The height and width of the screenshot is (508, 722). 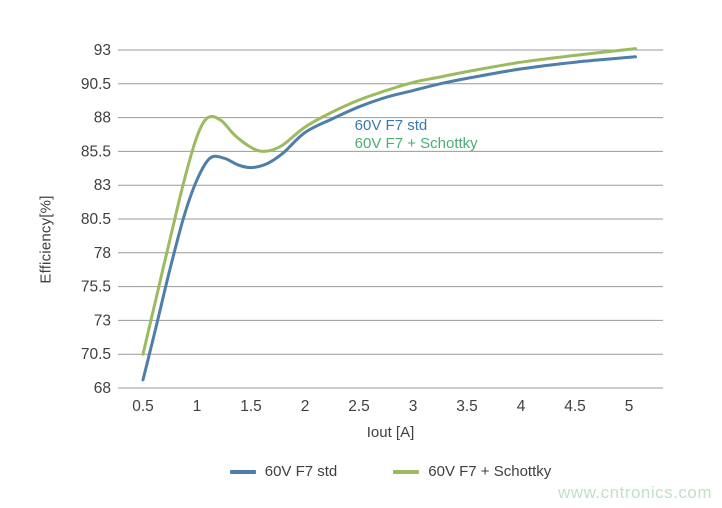 What do you see at coordinates (629, 406) in the screenshot?
I see `x-tick-label: 5` at bounding box center [629, 406].